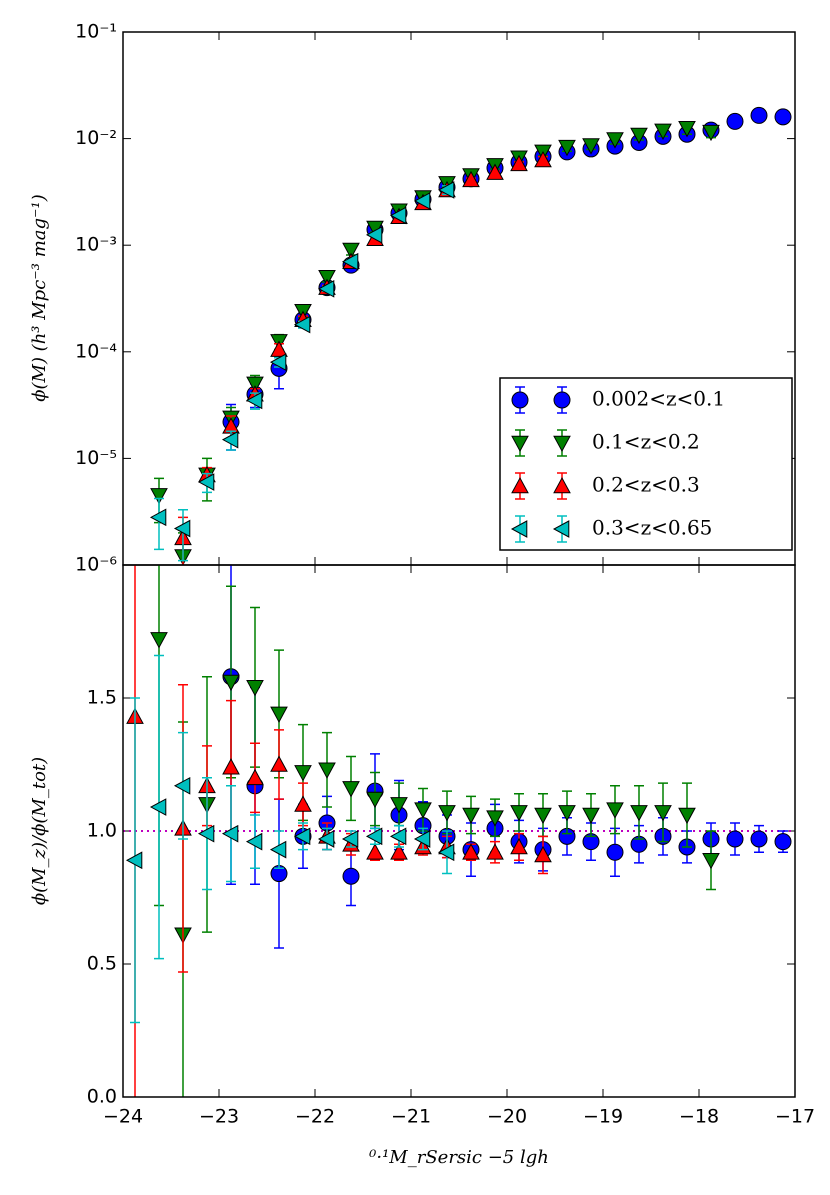 The height and width of the screenshot is (1195, 830). Describe the element at coordinates (96, 458) in the screenshot. I see `y-tick-label: 10⁻⁵` at that location.